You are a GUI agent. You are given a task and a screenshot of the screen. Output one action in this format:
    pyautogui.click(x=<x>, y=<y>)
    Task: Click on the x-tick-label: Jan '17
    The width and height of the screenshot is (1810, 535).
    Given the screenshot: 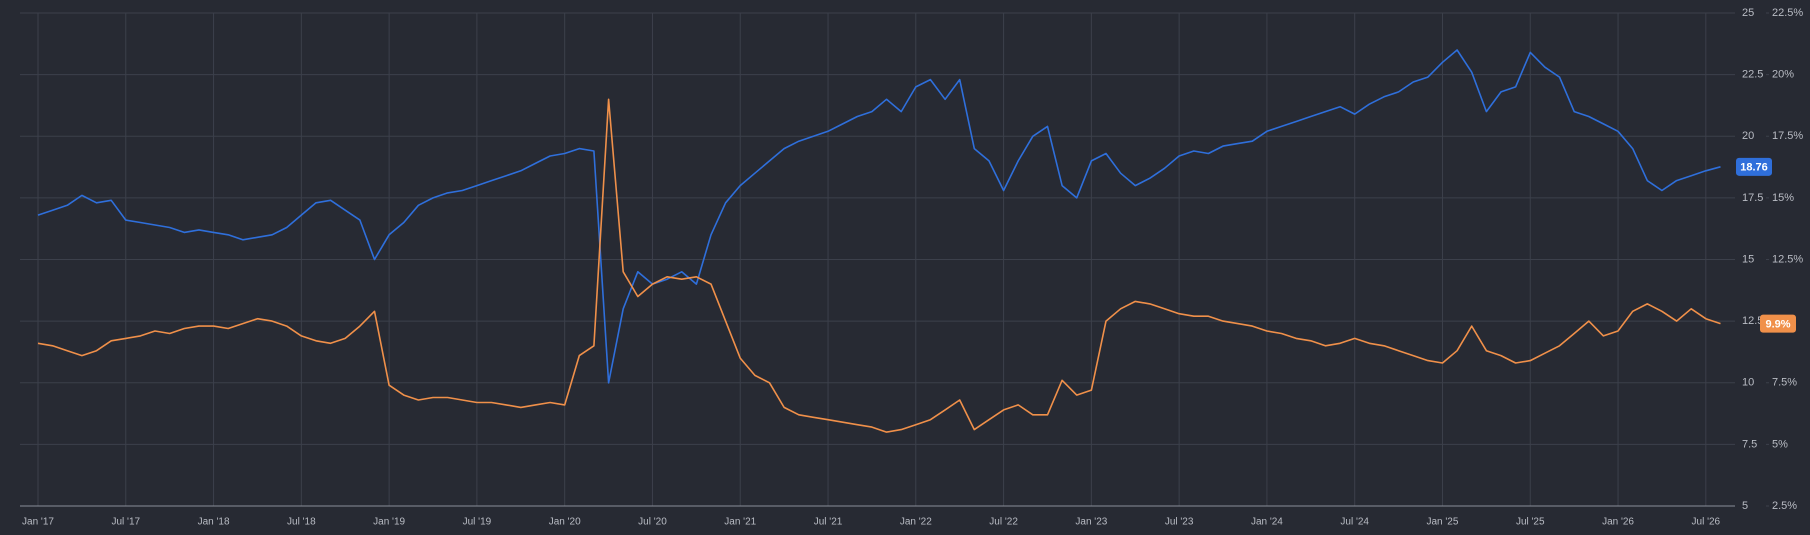 What is the action you would take?
    pyautogui.click(x=38, y=522)
    